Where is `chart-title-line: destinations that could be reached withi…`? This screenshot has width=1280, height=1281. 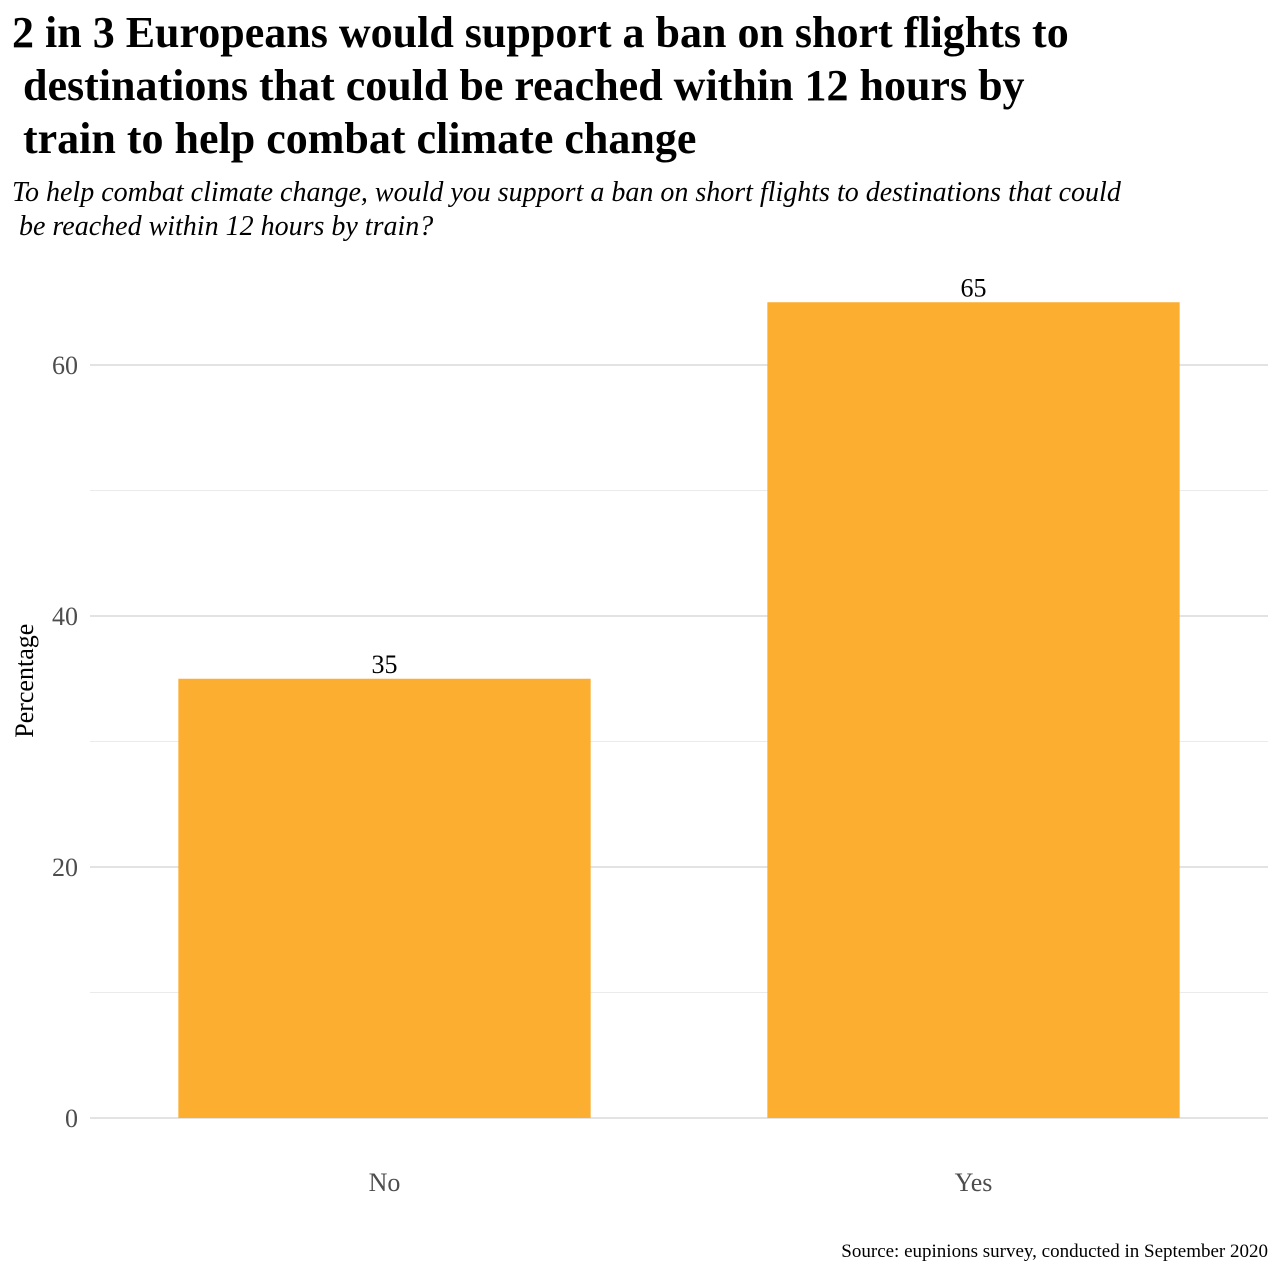 chart-title-line: destinations that could be reached withi… is located at coordinates (518, 85).